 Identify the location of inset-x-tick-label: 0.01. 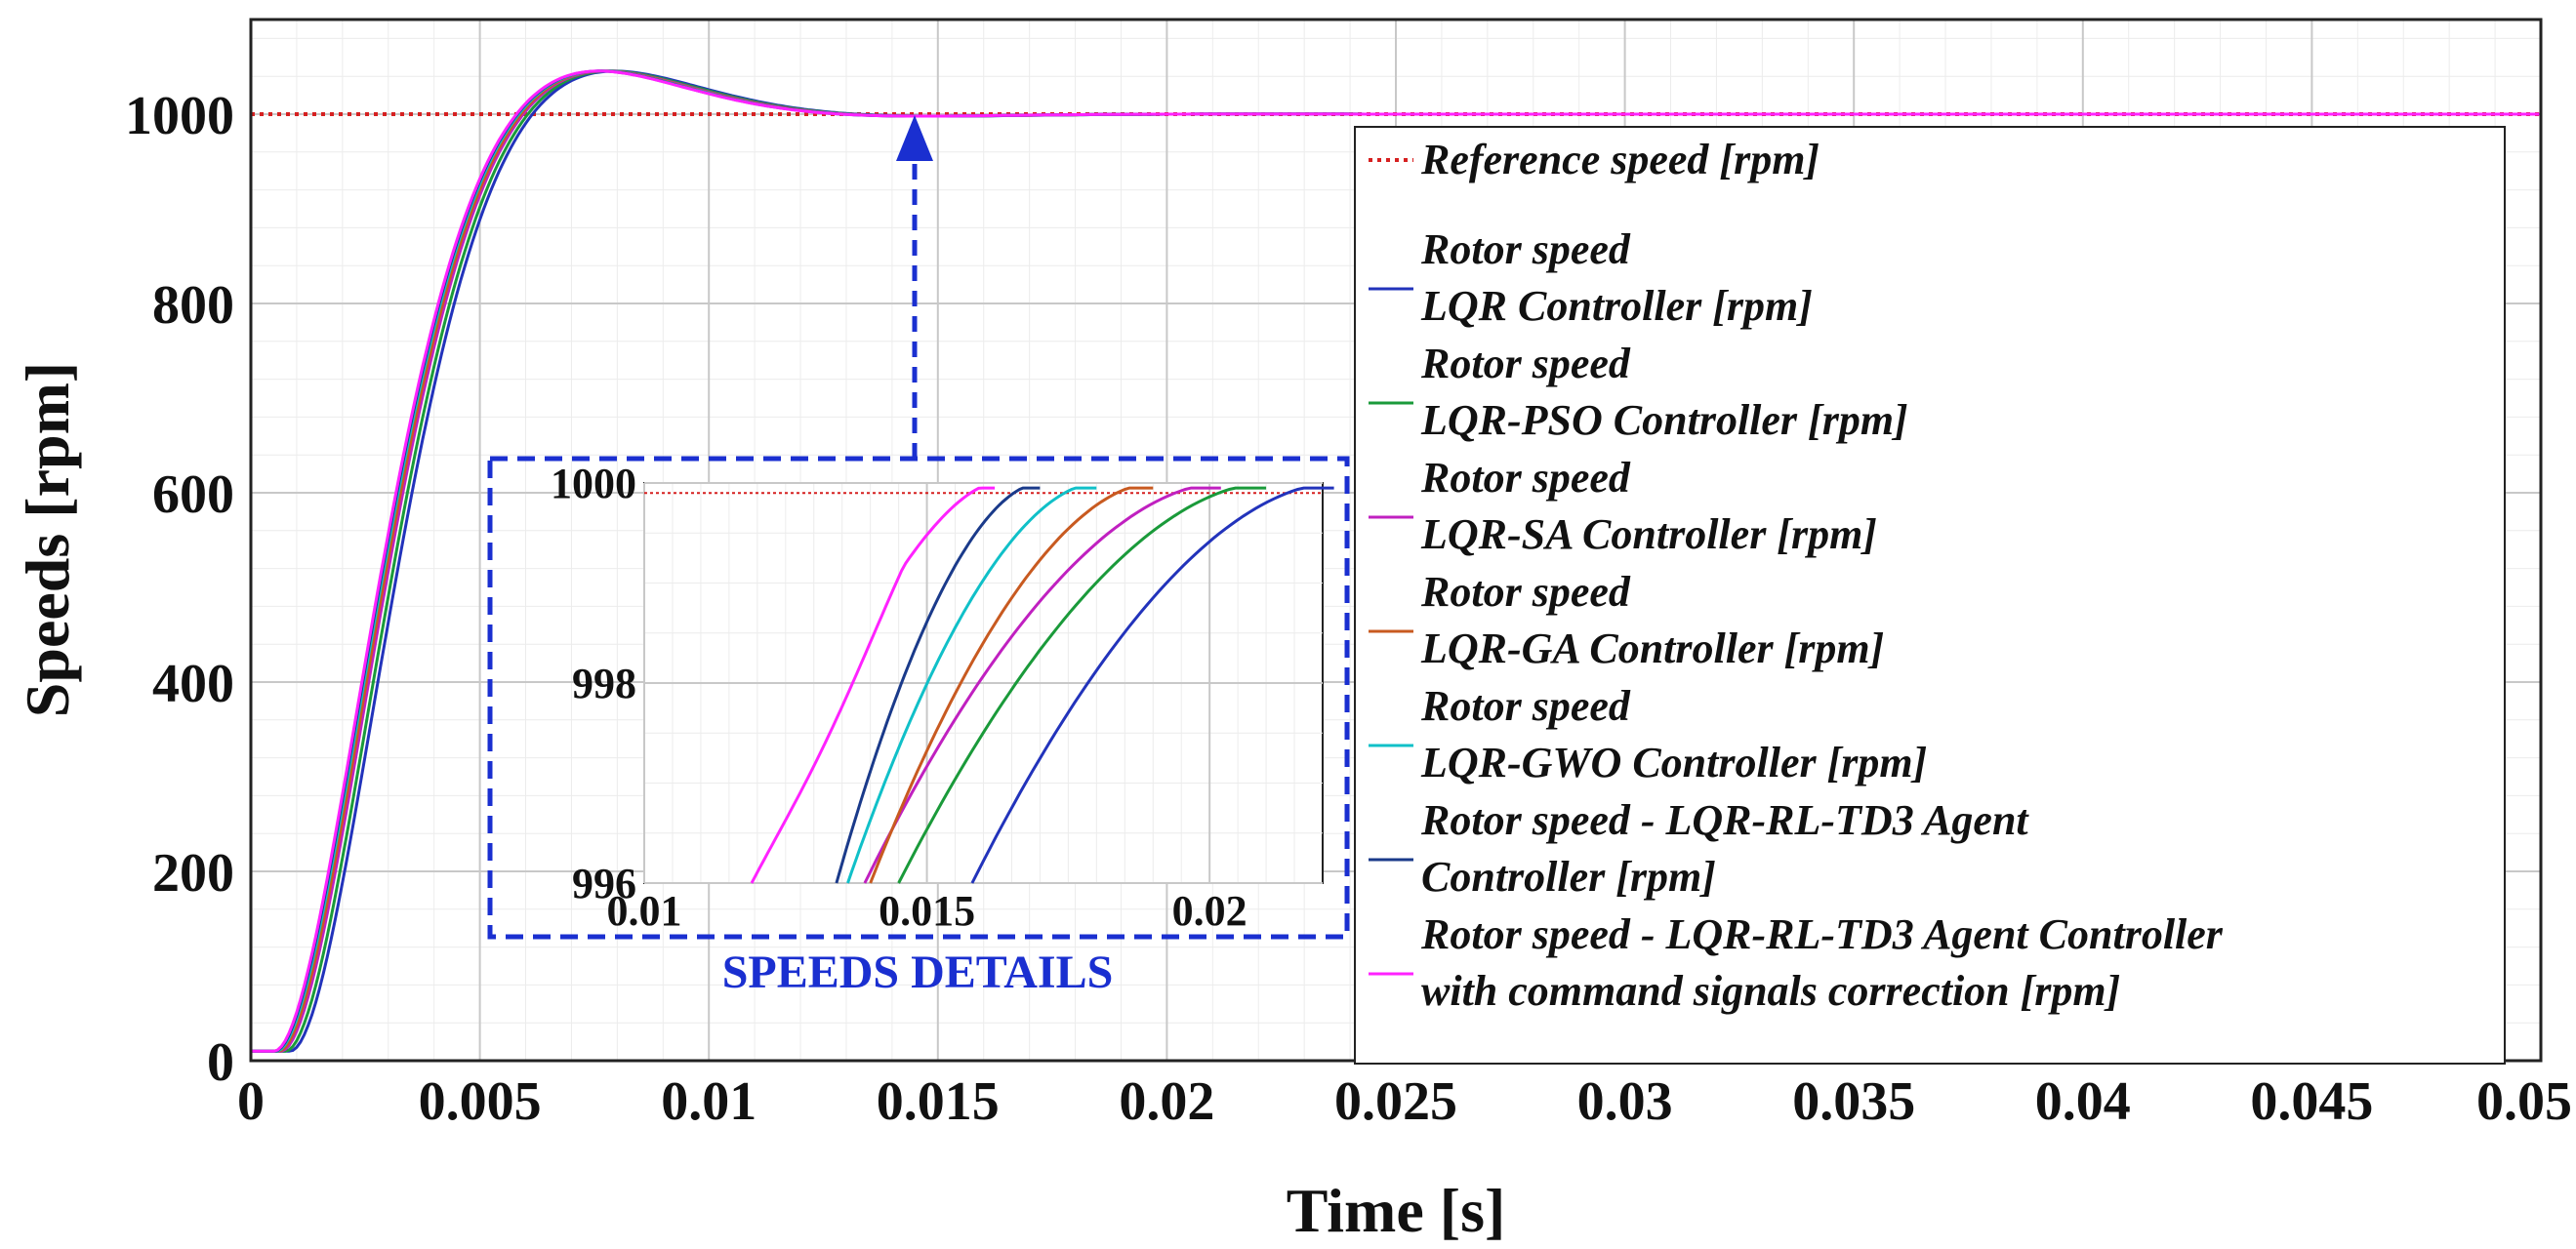
(644, 911).